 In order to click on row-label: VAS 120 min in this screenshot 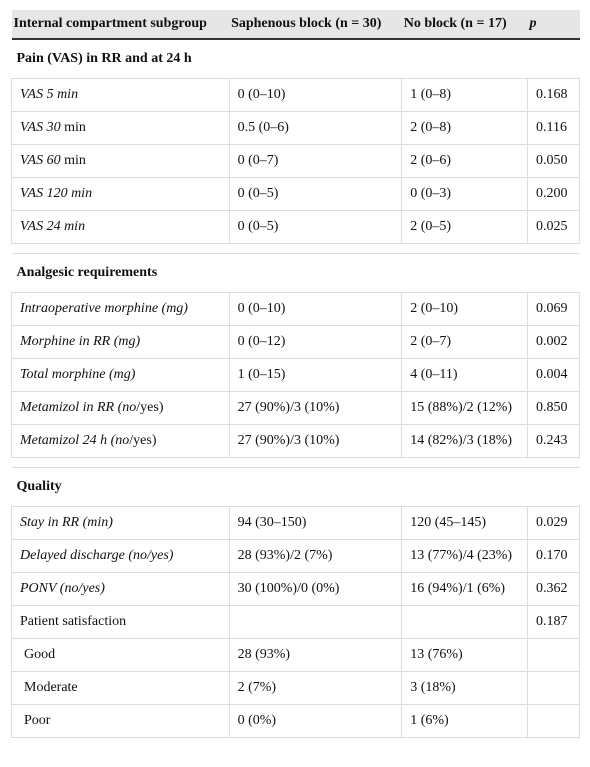, I will do `click(56, 193)`.